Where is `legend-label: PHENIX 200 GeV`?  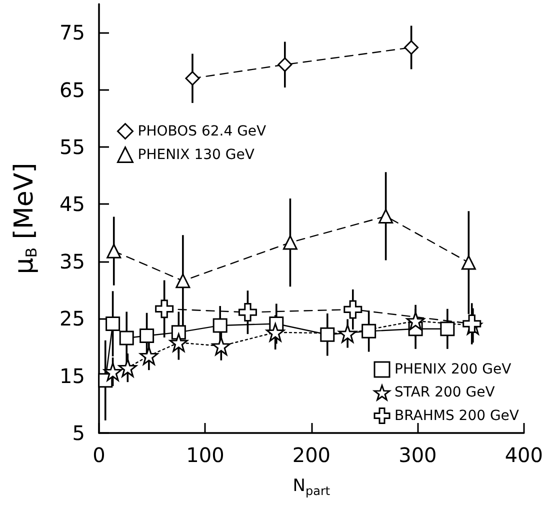 legend-label: PHENIX 200 GeV is located at coordinates (453, 369).